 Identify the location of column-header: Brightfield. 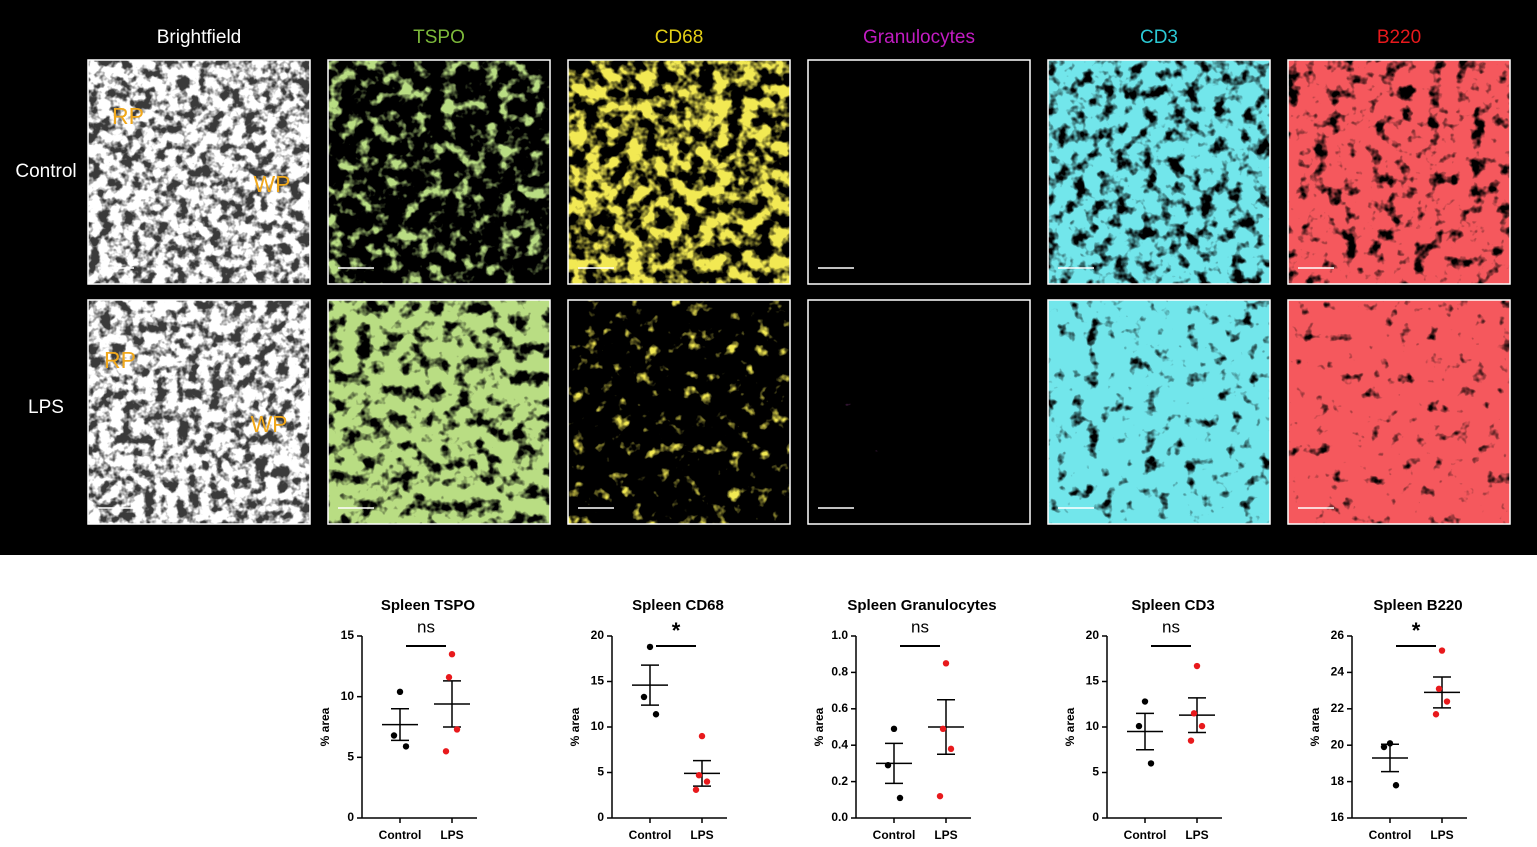
(199, 37).